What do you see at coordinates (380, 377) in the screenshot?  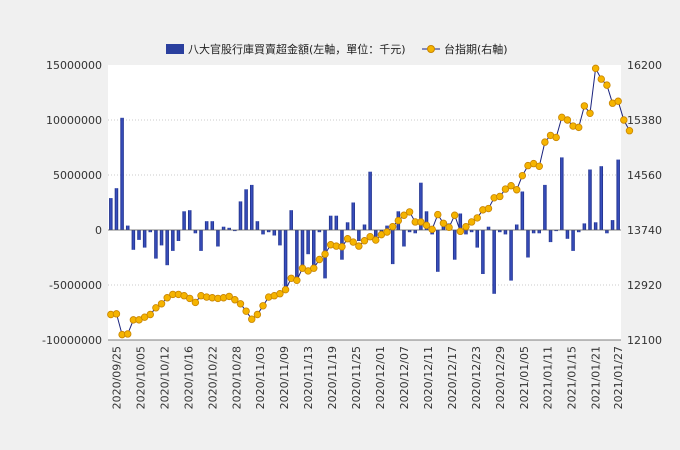 I see `x-tick-label: 2020/12/01` at bounding box center [380, 377].